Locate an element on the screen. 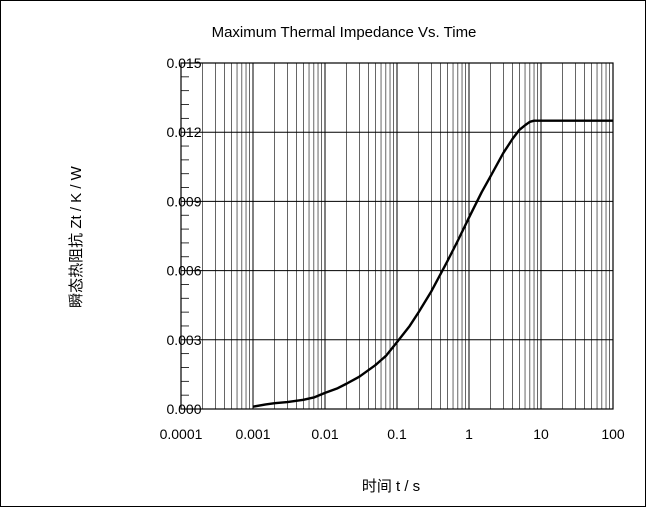 Image resolution: width=646 pixels, height=508 pixels. x-tick-label: 0.0001 is located at coordinates (181, 434).